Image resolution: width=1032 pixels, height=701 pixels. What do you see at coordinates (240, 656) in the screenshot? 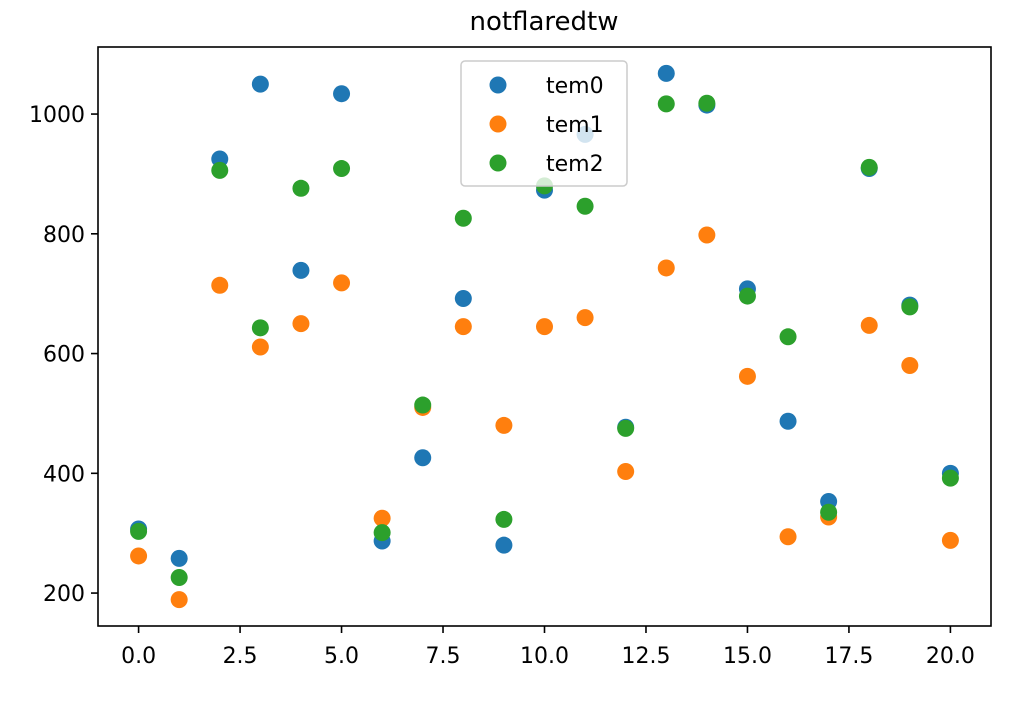
I see `x-tick-label: 2.5` at bounding box center [240, 656].